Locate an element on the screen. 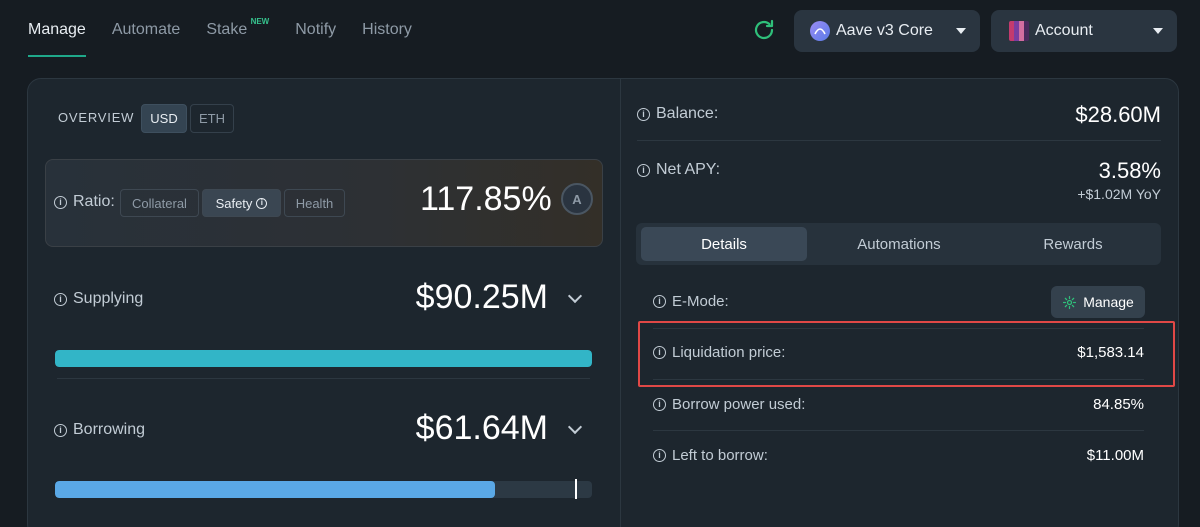 The height and width of the screenshot is (527, 1200). supplying-value: $90.25M is located at coordinates (481, 297).